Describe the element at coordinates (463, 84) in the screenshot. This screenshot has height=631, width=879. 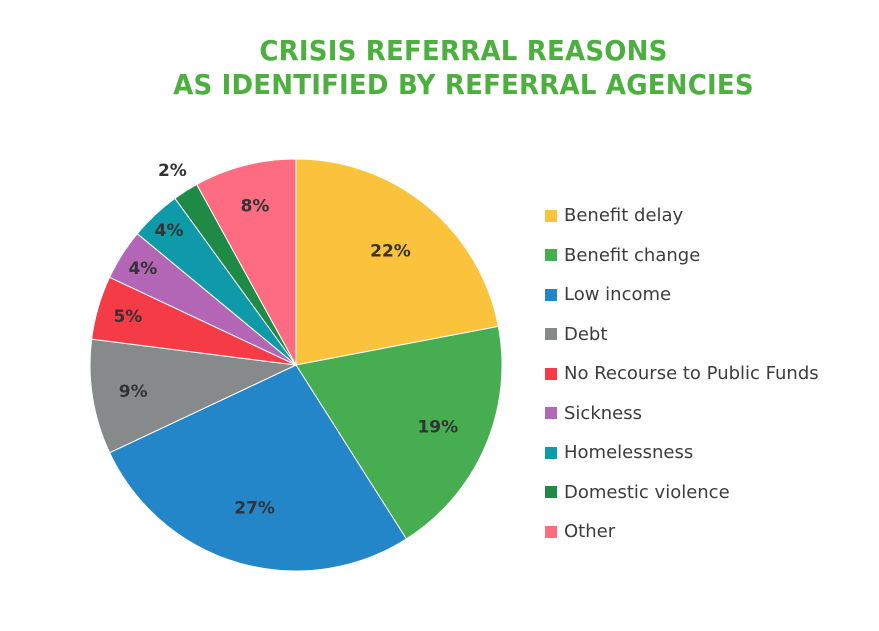
I see `chart-title-line-2: AS IDENTIFIED BY REFERRAL AGENCIES` at that location.